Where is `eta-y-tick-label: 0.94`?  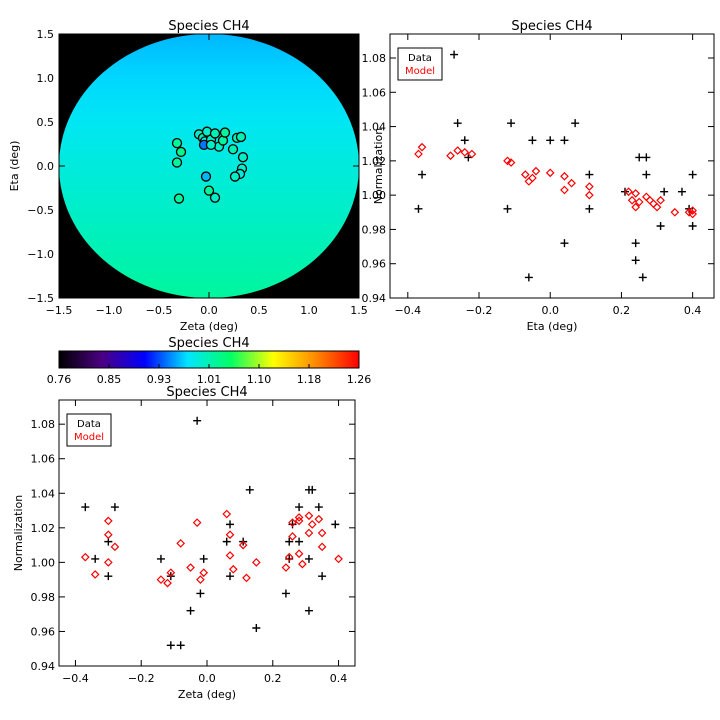 eta-y-tick-label: 0.94 is located at coordinates (374, 298).